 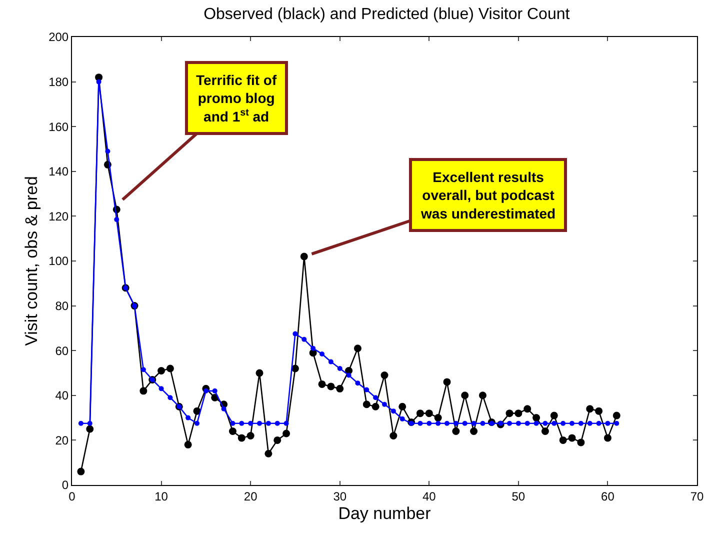 I want to click on x-axis-title: Day number, so click(x=385, y=513).